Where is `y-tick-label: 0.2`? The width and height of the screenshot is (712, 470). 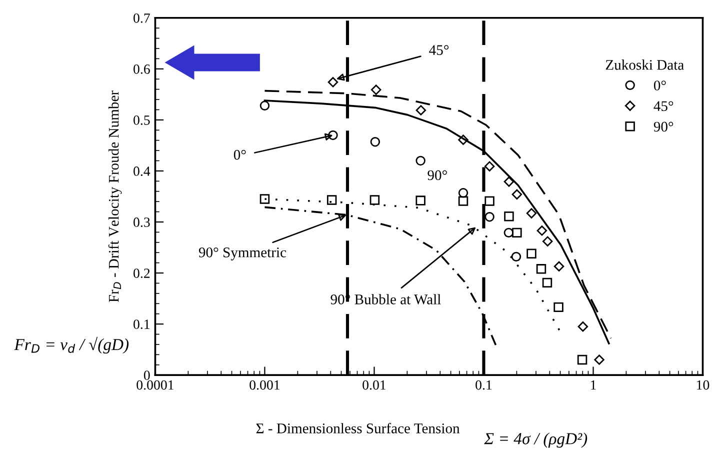
y-tick-label: 0.2 is located at coordinates (142, 273).